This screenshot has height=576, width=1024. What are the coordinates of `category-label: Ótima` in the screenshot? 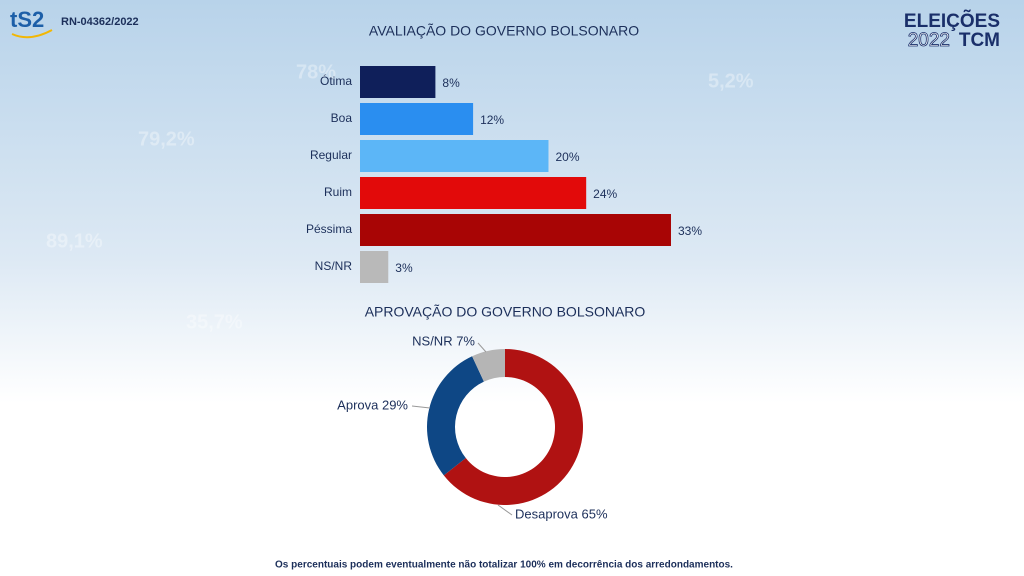 It's located at (336, 80).